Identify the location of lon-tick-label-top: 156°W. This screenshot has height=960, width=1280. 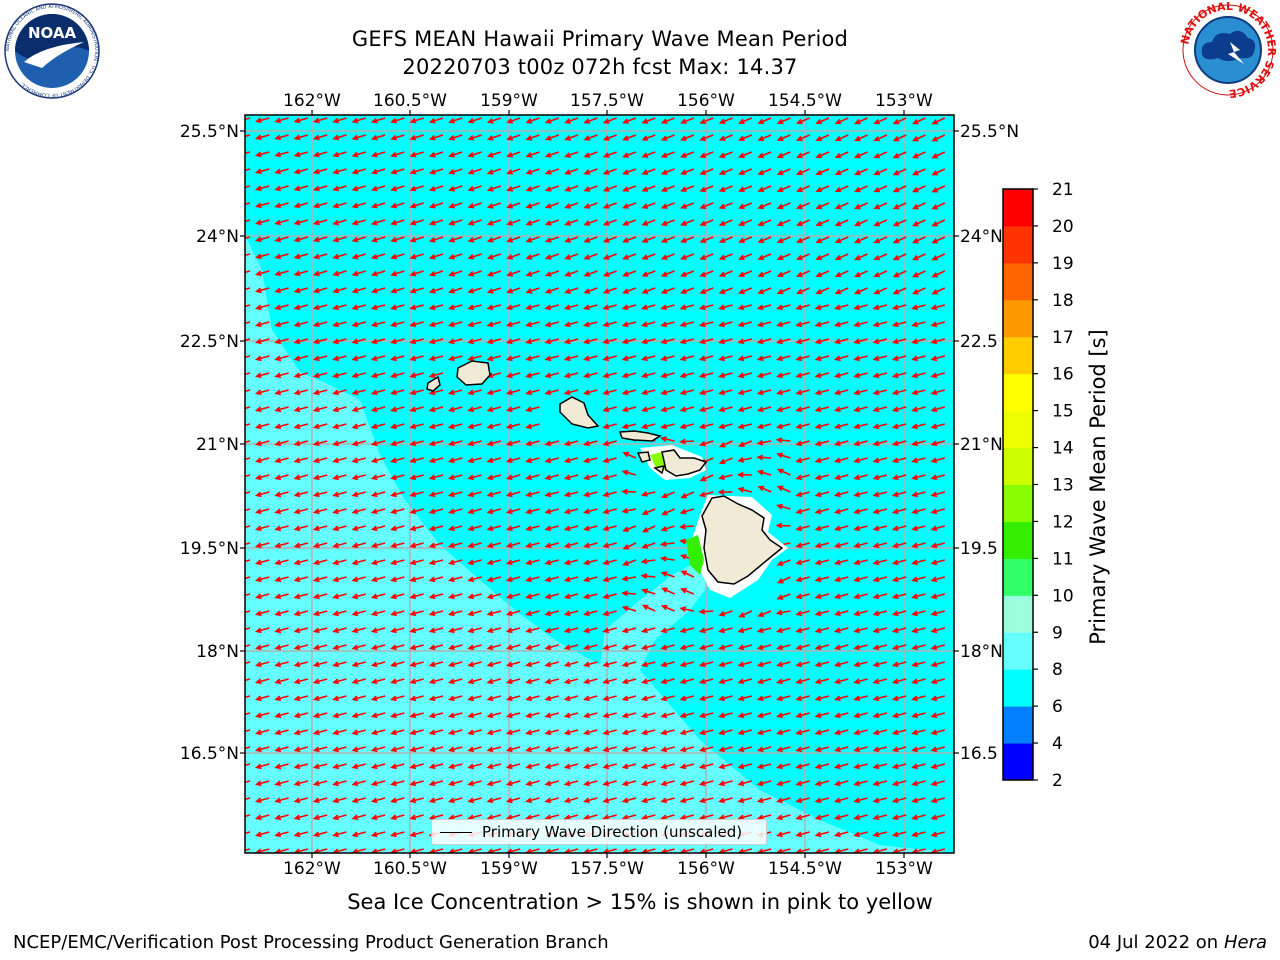
(706, 101).